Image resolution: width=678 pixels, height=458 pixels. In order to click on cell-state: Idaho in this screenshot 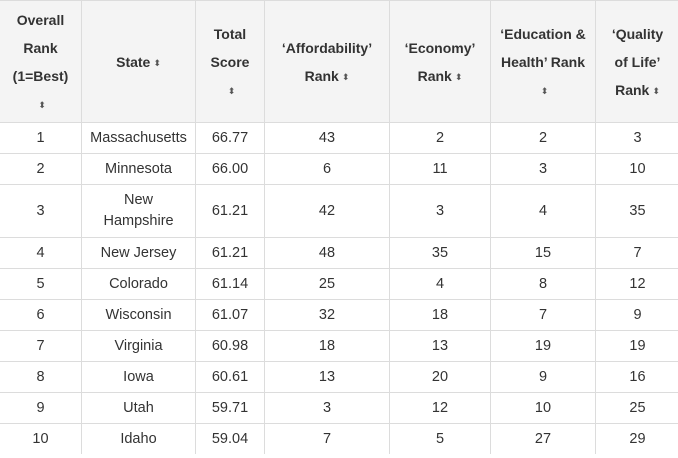, I will do `click(138, 438)`.